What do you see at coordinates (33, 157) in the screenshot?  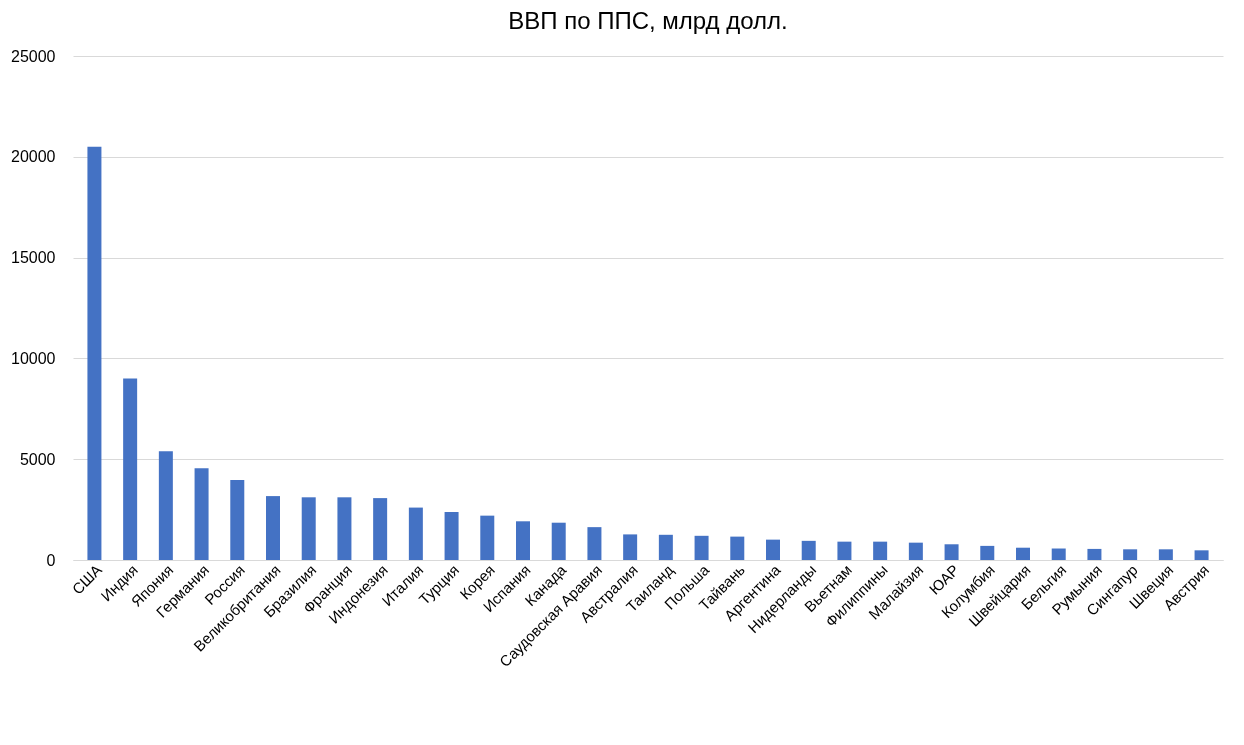 I see `y-tick-label: 20000` at bounding box center [33, 157].